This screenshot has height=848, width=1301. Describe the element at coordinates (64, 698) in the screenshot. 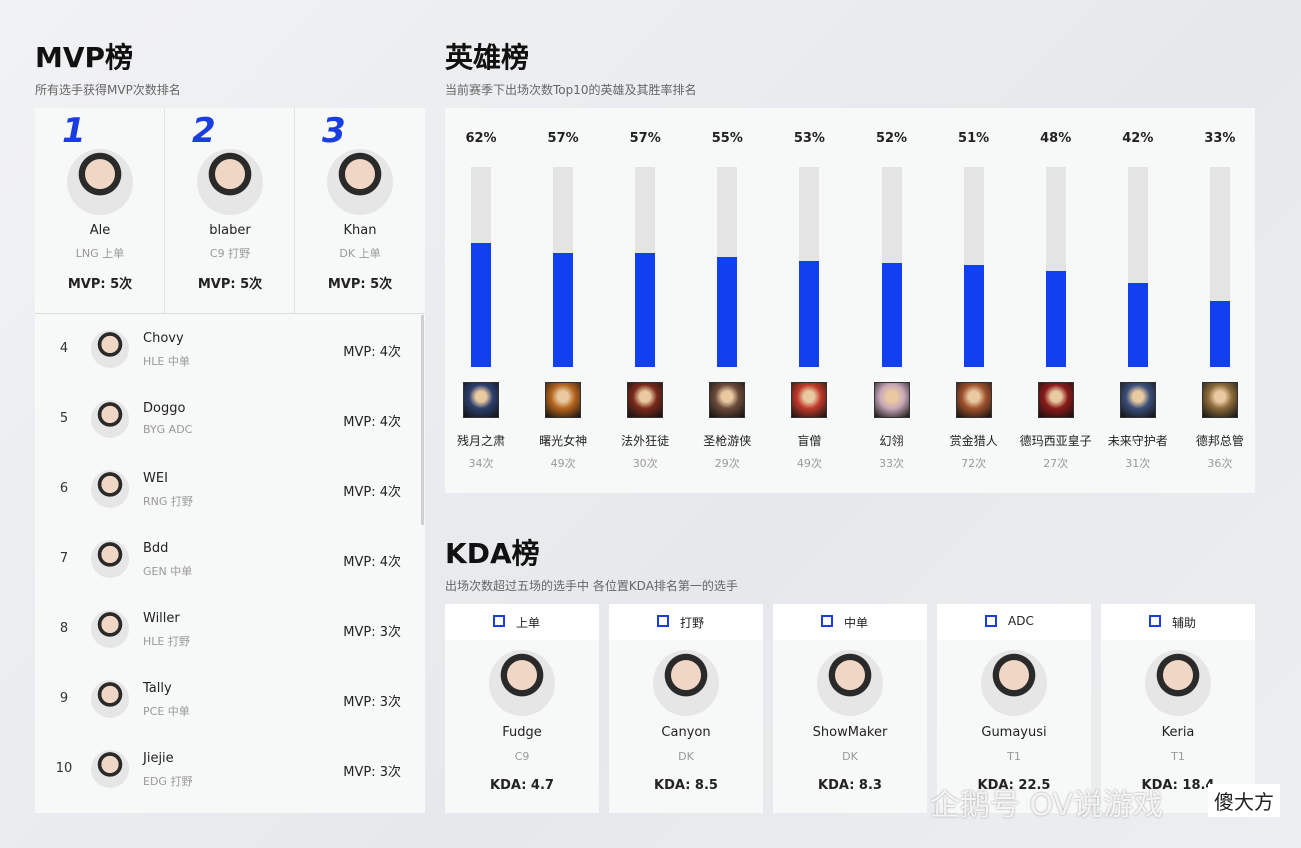

I see `rank: 9` at that location.